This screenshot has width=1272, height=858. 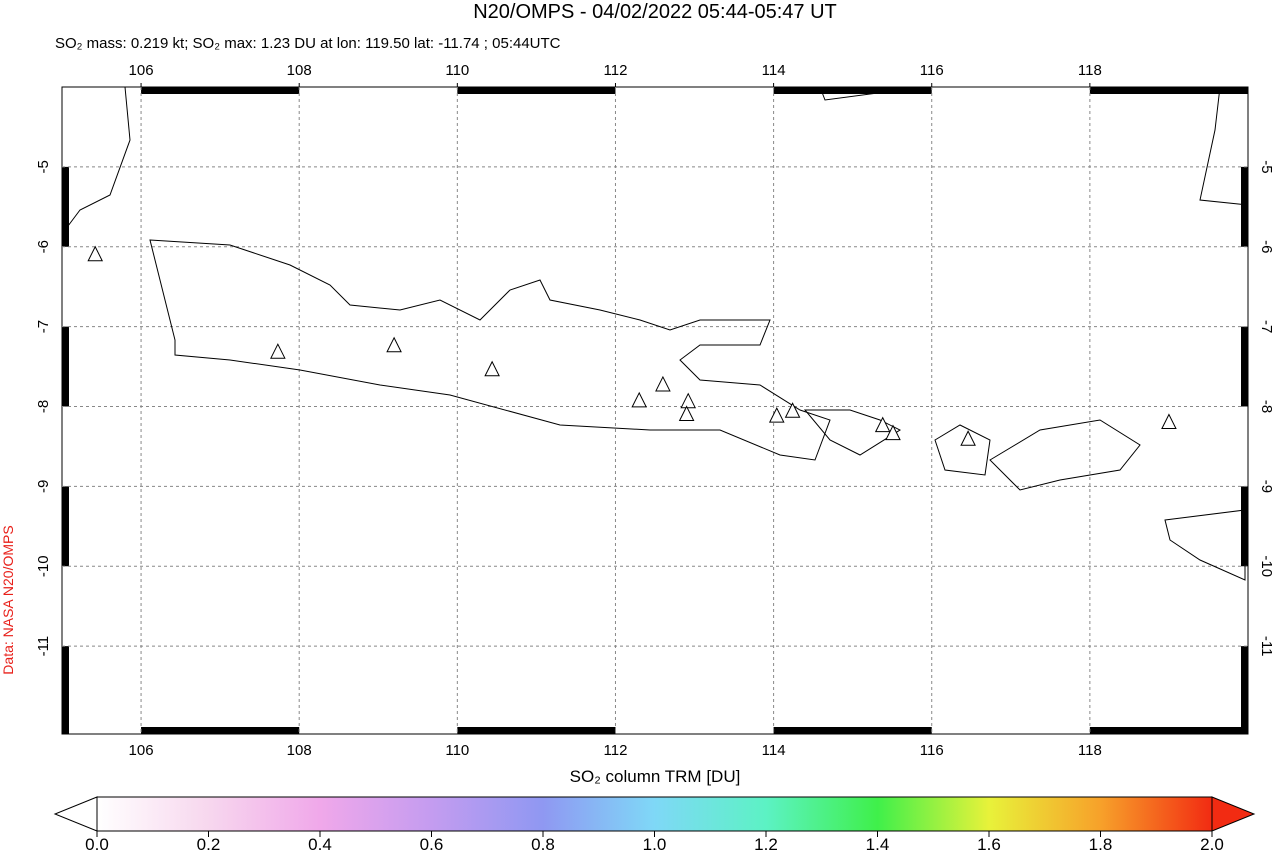 What do you see at coordinates (543, 844) in the screenshot?
I see `colorbar-tick-label: 0.8` at bounding box center [543, 844].